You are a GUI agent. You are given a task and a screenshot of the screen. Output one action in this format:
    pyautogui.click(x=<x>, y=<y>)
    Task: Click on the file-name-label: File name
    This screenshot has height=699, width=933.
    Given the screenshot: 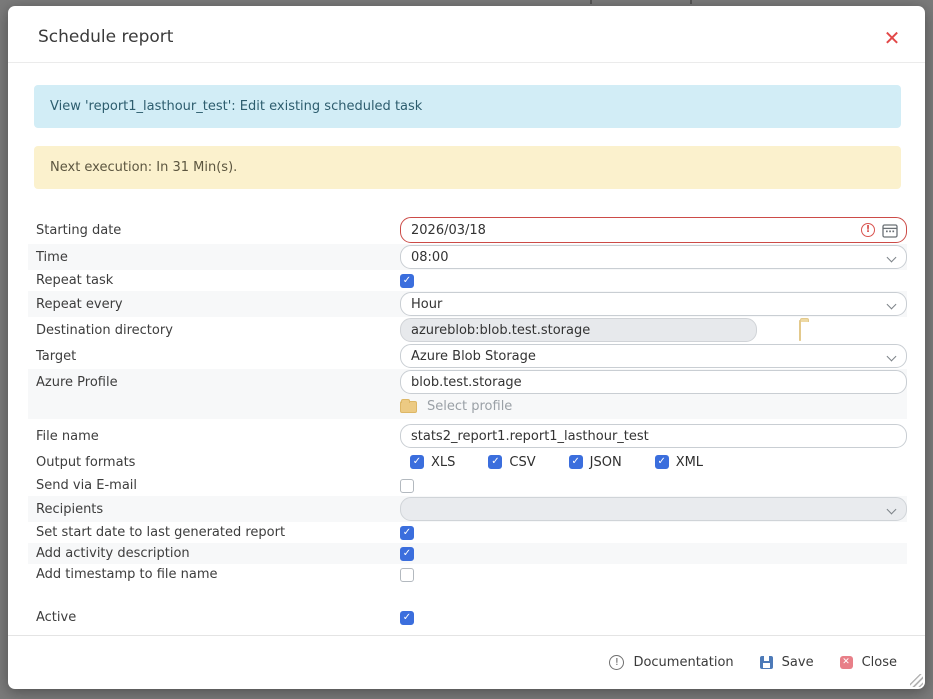 What is the action you would take?
    pyautogui.click(x=67, y=436)
    